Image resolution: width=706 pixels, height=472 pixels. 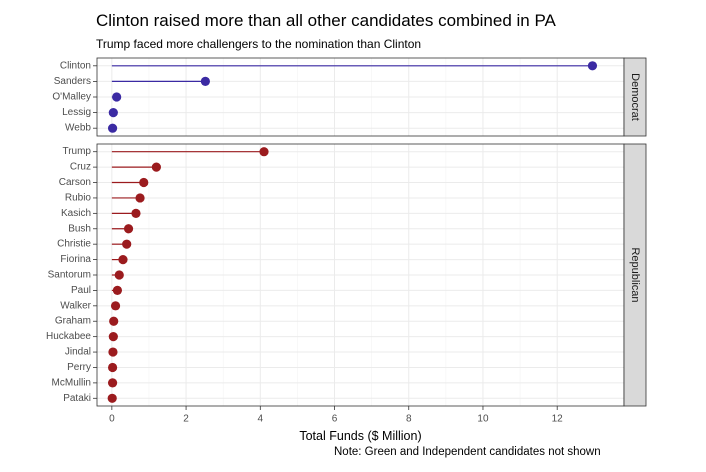 I want to click on x-tick-label: 8, so click(x=409, y=419).